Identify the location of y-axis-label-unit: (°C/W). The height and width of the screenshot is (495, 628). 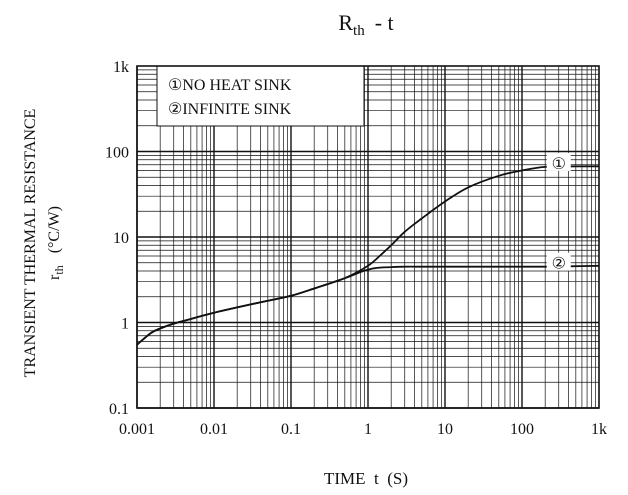
(54, 229).